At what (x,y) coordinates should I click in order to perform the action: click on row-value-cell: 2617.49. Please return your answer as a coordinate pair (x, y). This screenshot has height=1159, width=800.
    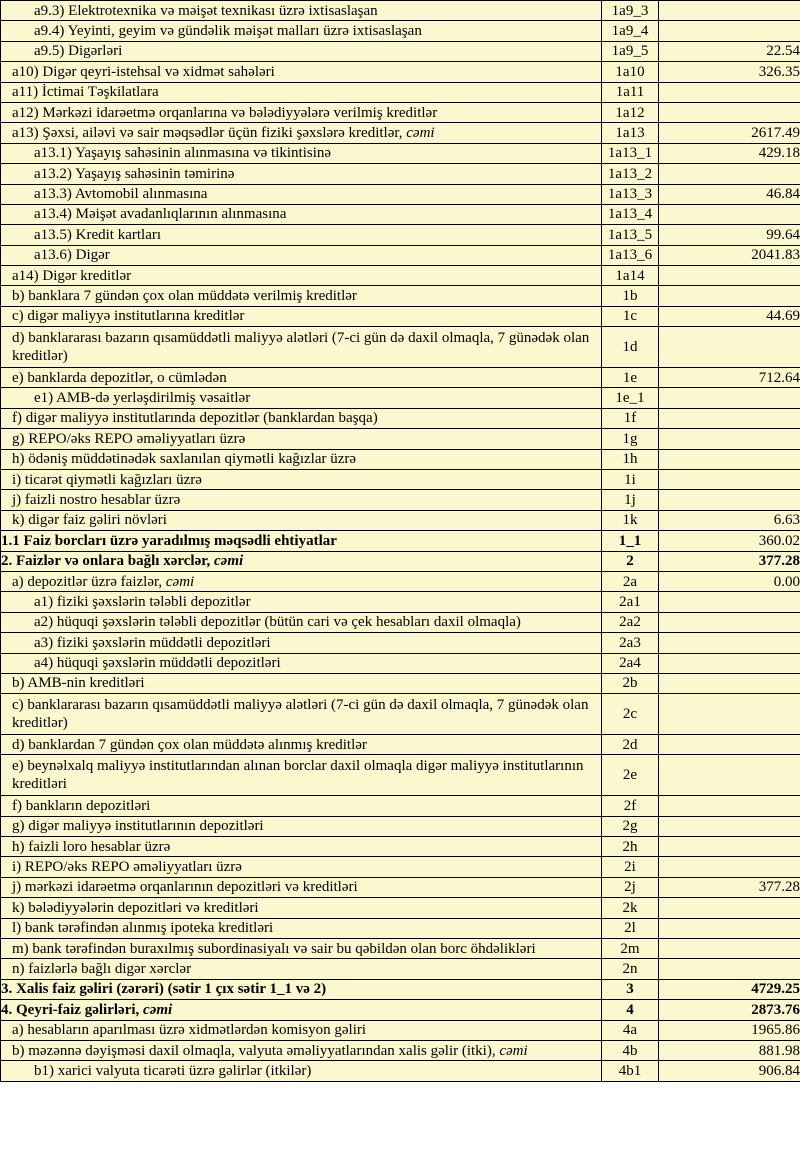
    Looking at the image, I should click on (729, 133).